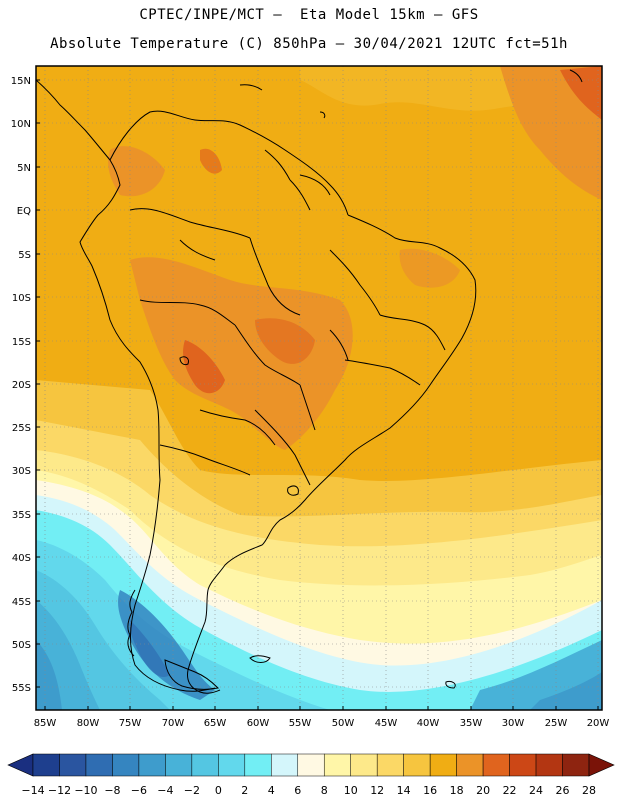 Image resolution: width=618 pixels, height=804 pixels. What do you see at coordinates (351, 790) in the screenshot?
I see `colorbar-label: 10` at bounding box center [351, 790].